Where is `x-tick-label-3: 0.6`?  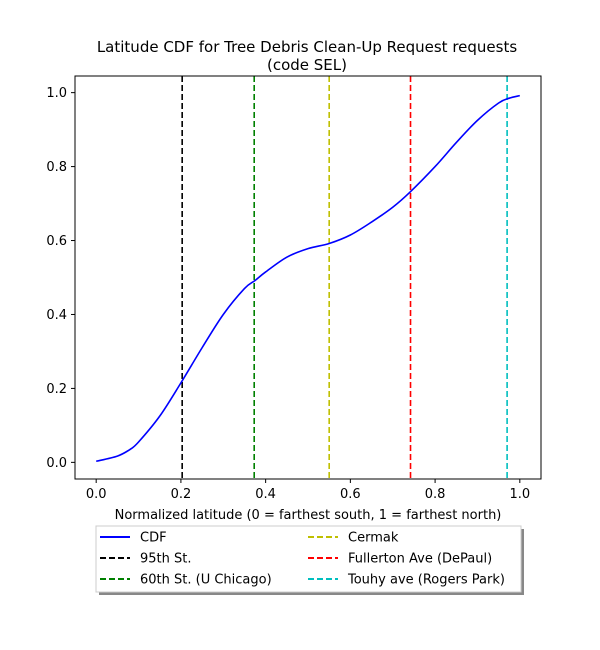 x-tick-label-3: 0.6 is located at coordinates (350, 494).